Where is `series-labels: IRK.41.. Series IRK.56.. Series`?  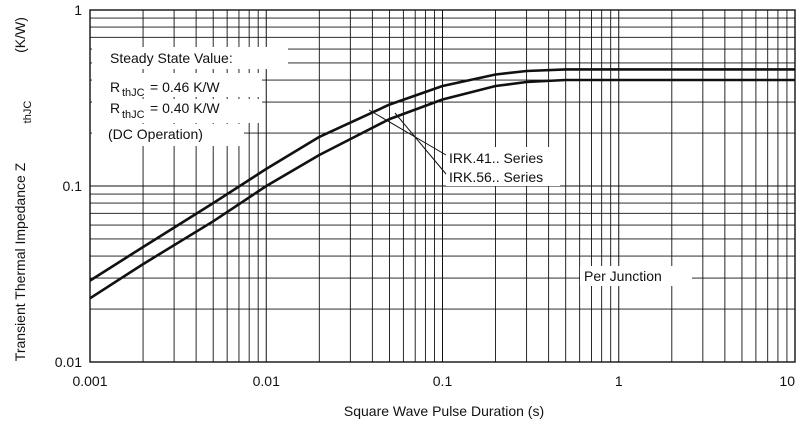 series-labels: IRK.41.. Series IRK.56.. Series is located at coordinates (464, 147).